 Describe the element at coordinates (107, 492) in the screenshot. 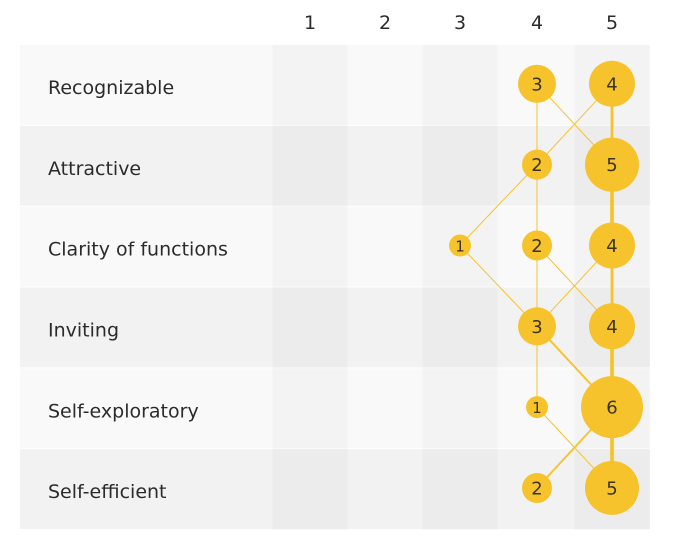

I see `row-label: Self-efficient` at that location.